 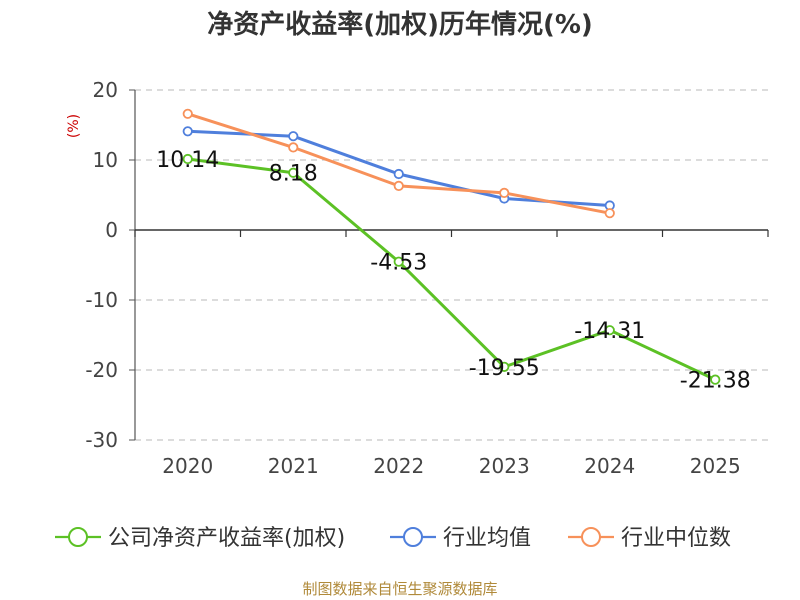 What do you see at coordinates (609, 466) in the screenshot?
I see `x-tick-label: 2024` at bounding box center [609, 466].